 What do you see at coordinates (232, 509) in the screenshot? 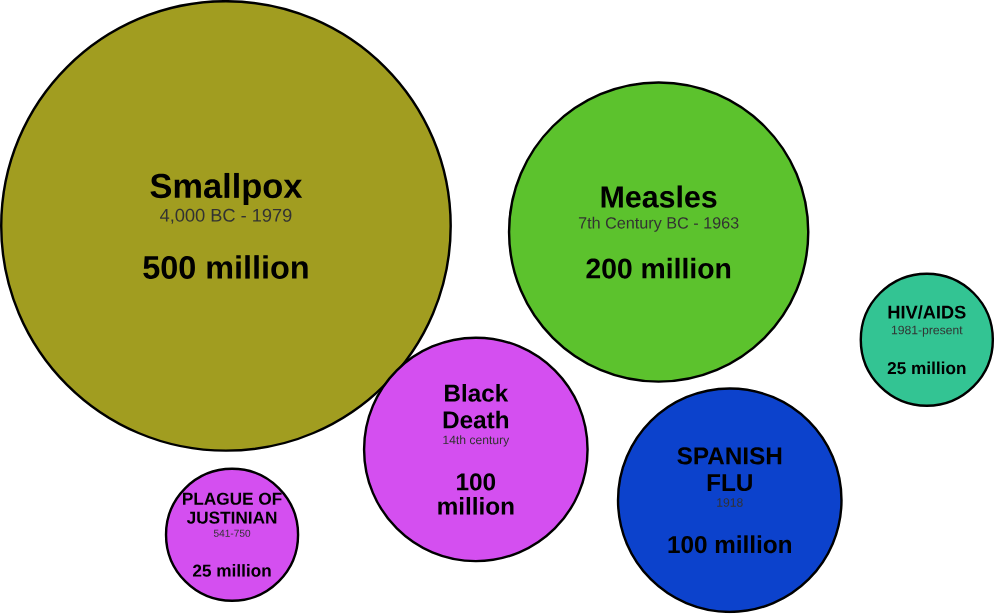
I see `category-label: PLAGUE OF JUSTINIAN` at bounding box center [232, 509].